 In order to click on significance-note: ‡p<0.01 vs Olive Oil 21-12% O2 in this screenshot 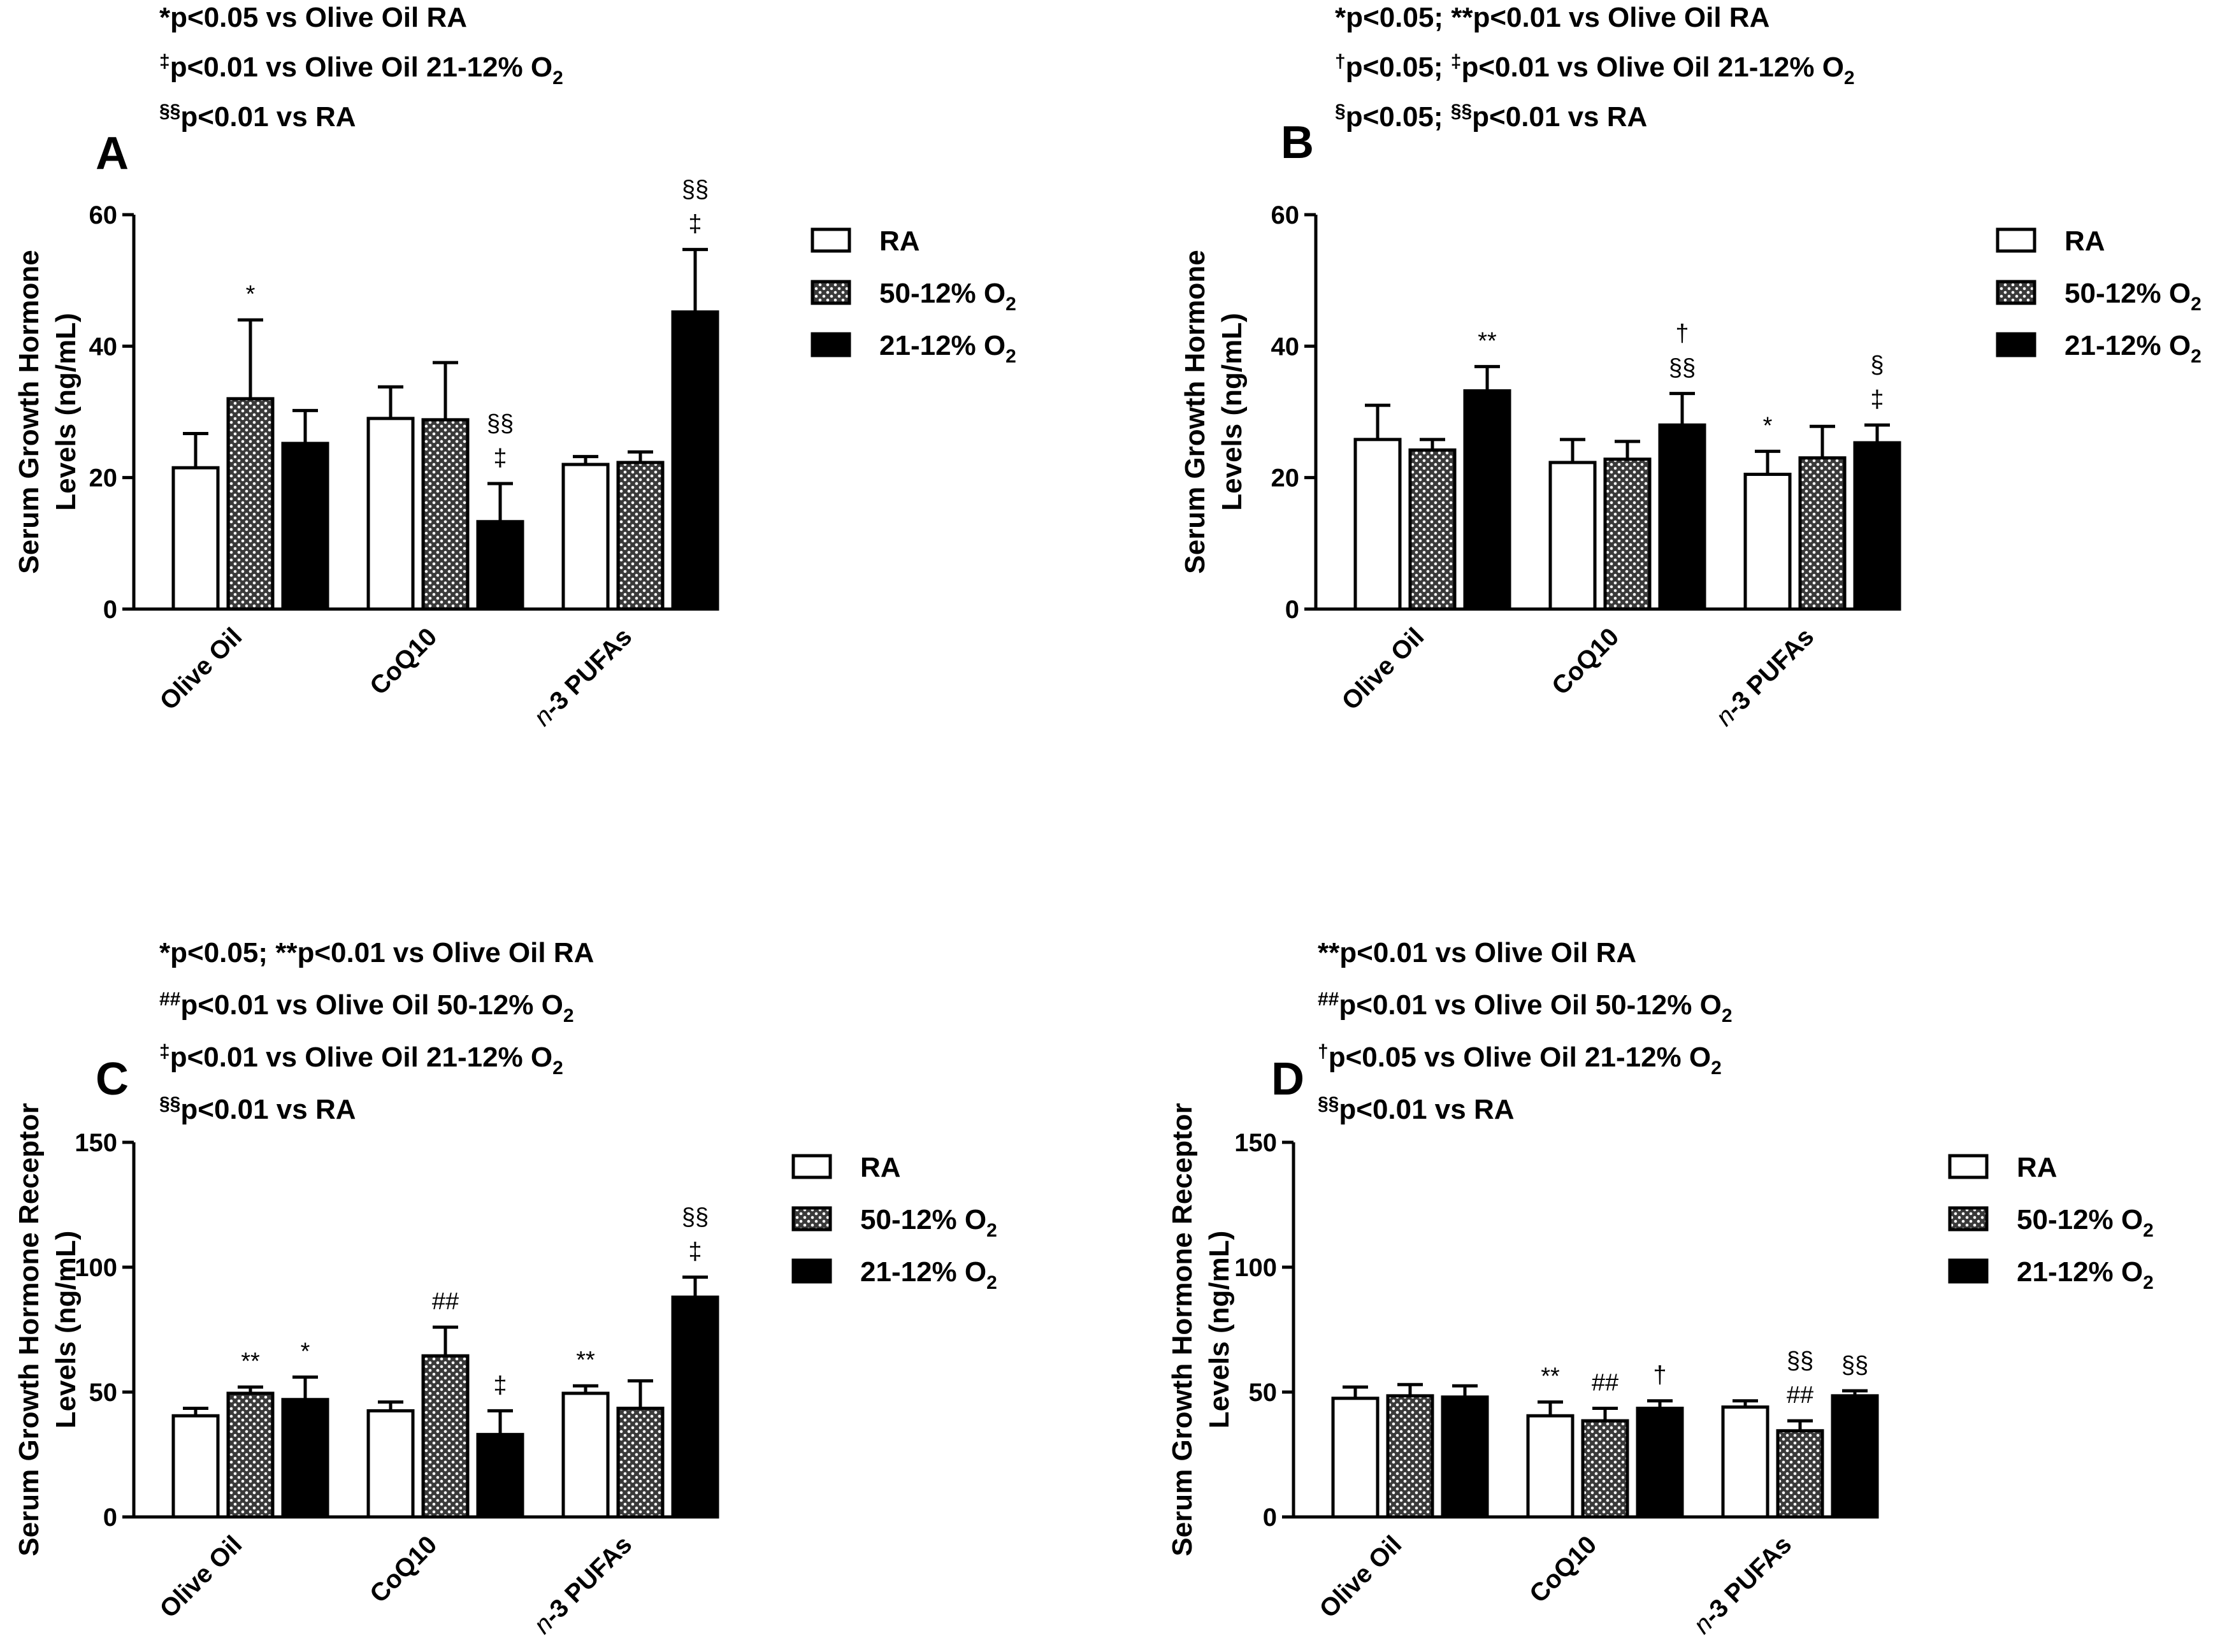, I will do `click(361, 70)`.